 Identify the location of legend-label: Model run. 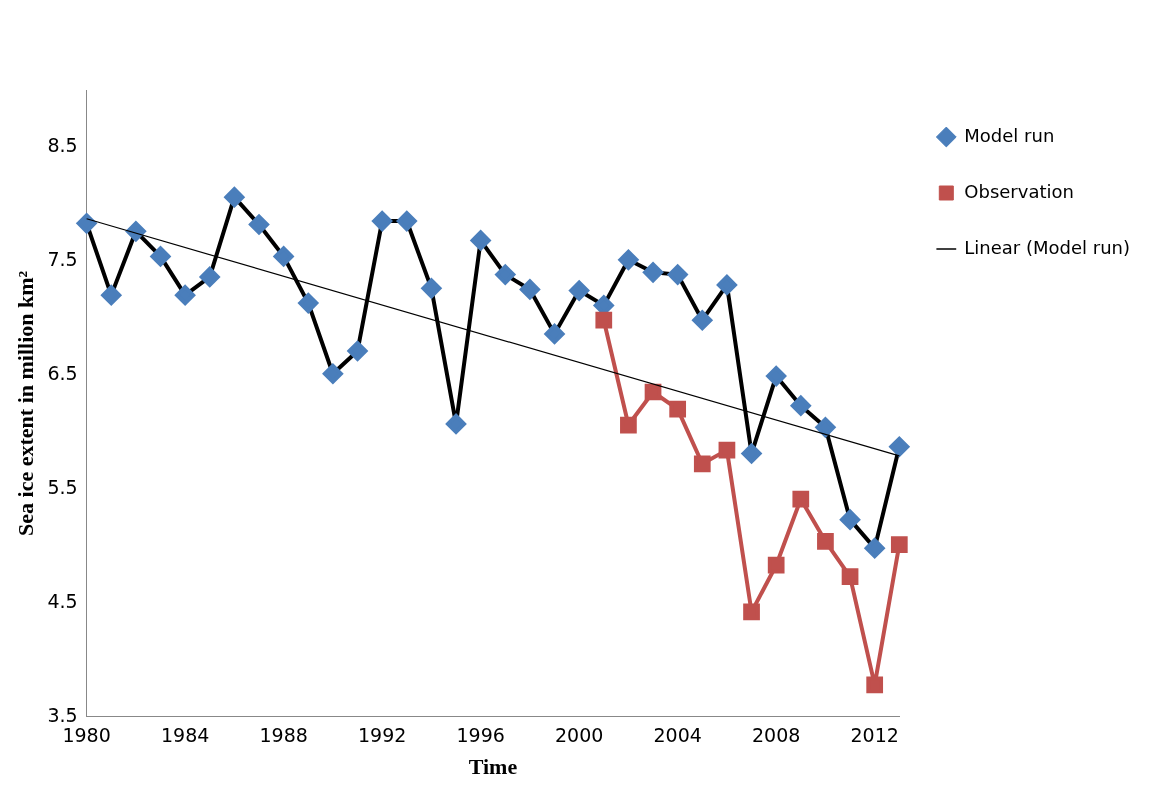
(1009, 135).